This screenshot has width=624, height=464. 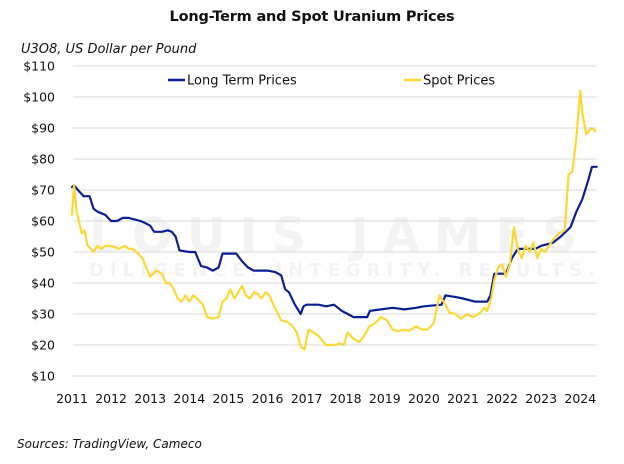 What do you see at coordinates (580, 398) in the screenshot?
I see `x-tick-label: 2024` at bounding box center [580, 398].